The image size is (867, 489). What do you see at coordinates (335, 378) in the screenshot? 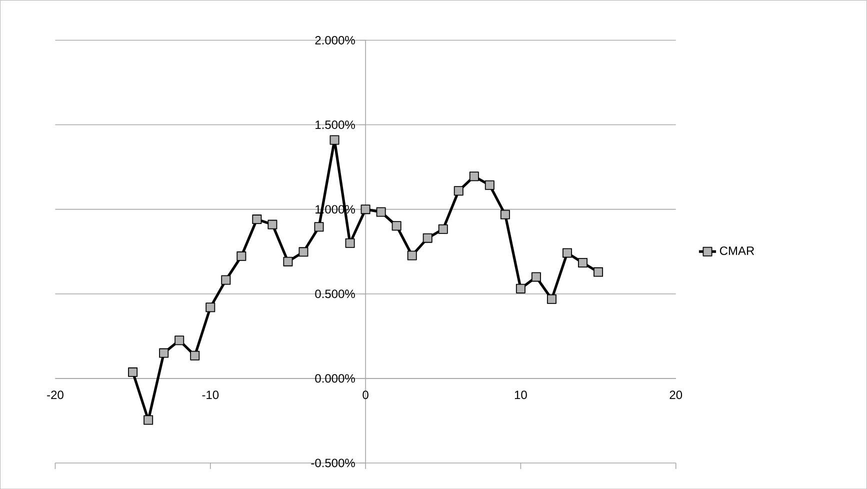
I see `y-tick-label: 0.000%` at bounding box center [335, 378].